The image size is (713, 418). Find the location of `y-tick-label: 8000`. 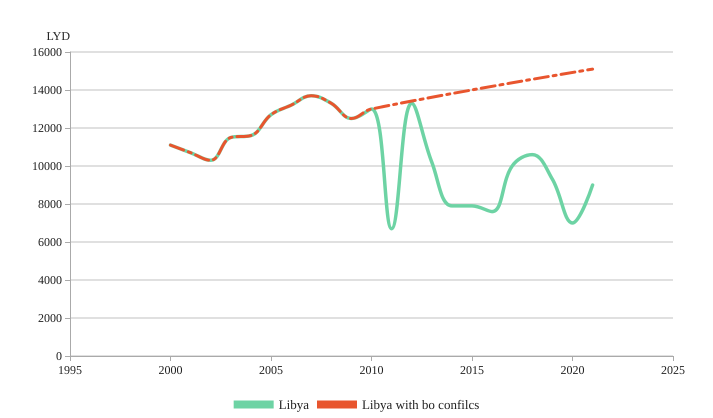

y-tick-label: 8000 is located at coordinates (50, 204).